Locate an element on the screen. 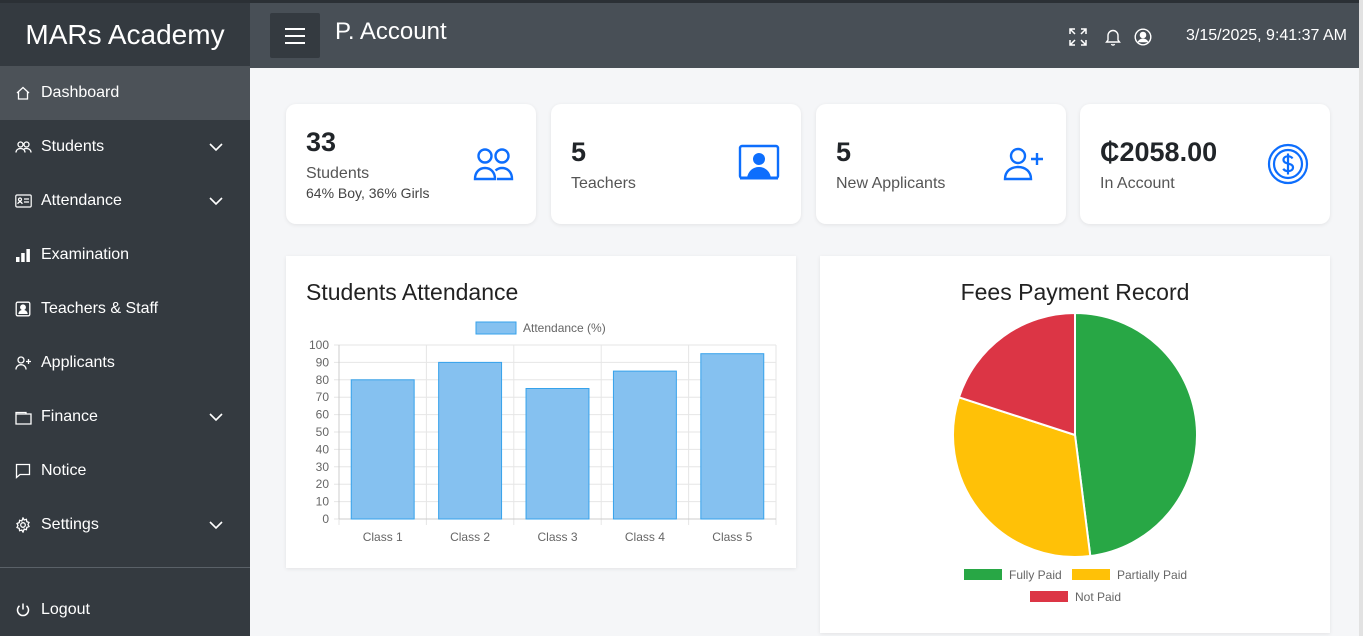 The height and width of the screenshot is (636, 1363). stat-label: Teachers is located at coordinates (603, 183).